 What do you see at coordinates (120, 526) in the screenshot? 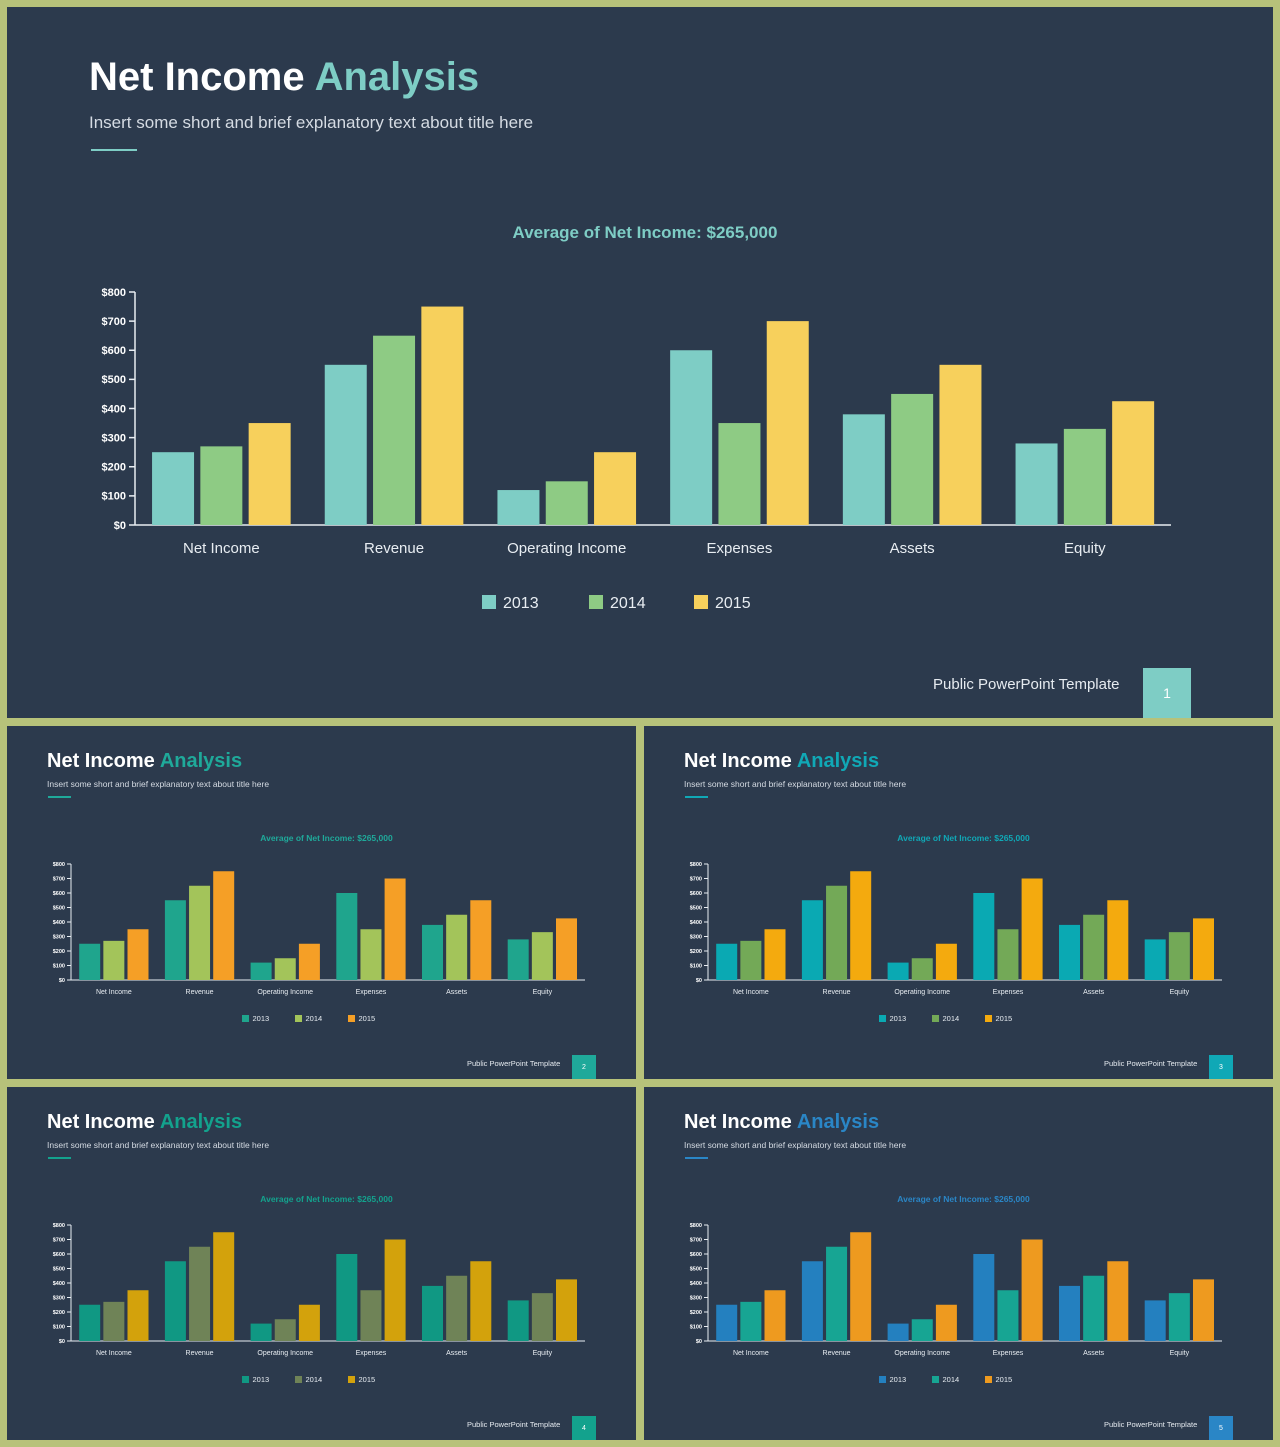
I see `y-tick-label: $0` at bounding box center [120, 526].